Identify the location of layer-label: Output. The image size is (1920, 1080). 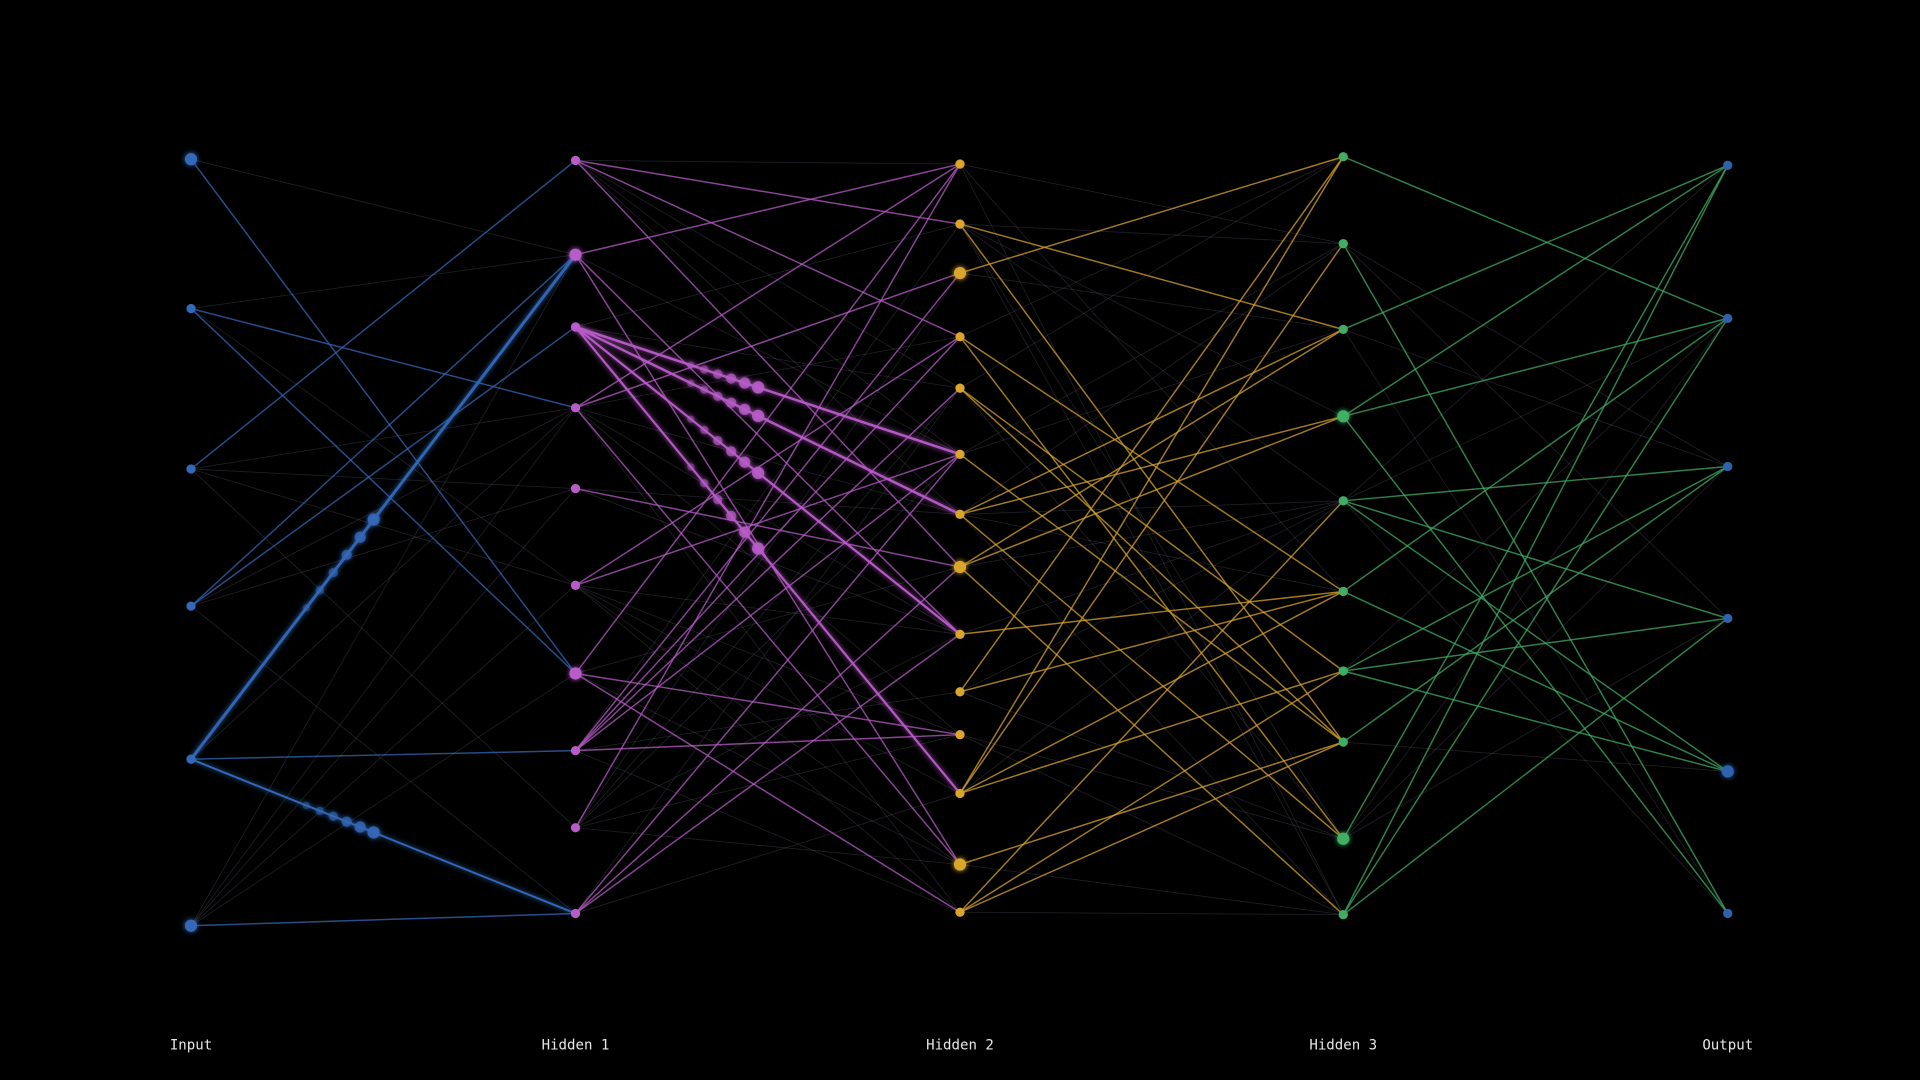
(1727, 1045).